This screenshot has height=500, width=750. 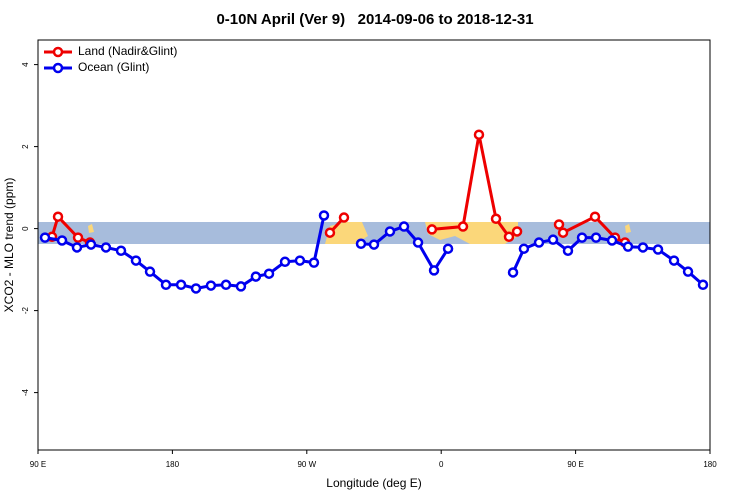 I want to click on legend-label: Ocean (Glint), so click(x=113, y=67).